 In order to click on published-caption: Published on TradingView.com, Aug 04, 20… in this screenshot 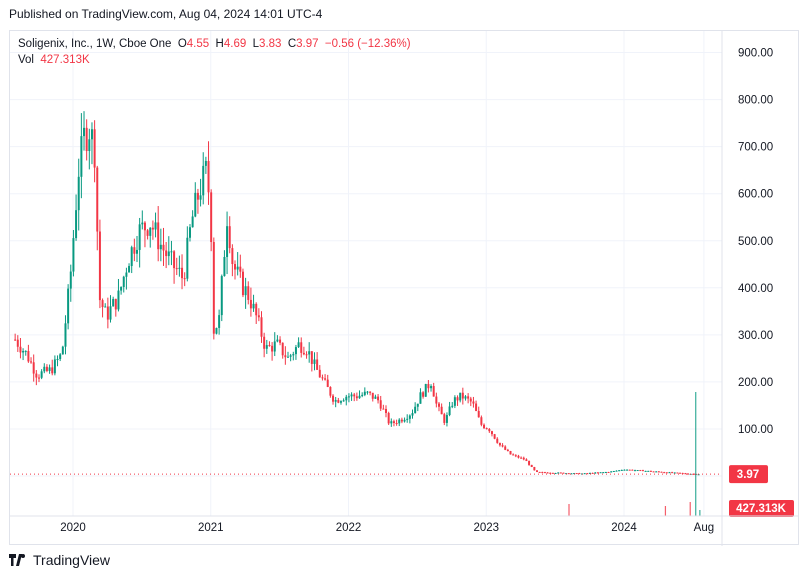, I will do `click(166, 14)`.